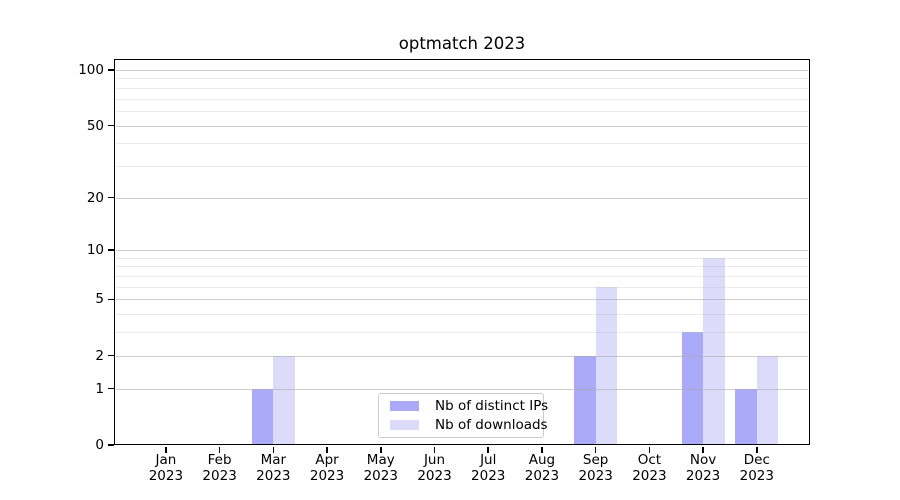 The image size is (900, 500). What do you see at coordinates (746, 416) in the screenshot?
I see `bar-distinct-ips-dec` at bounding box center [746, 416].